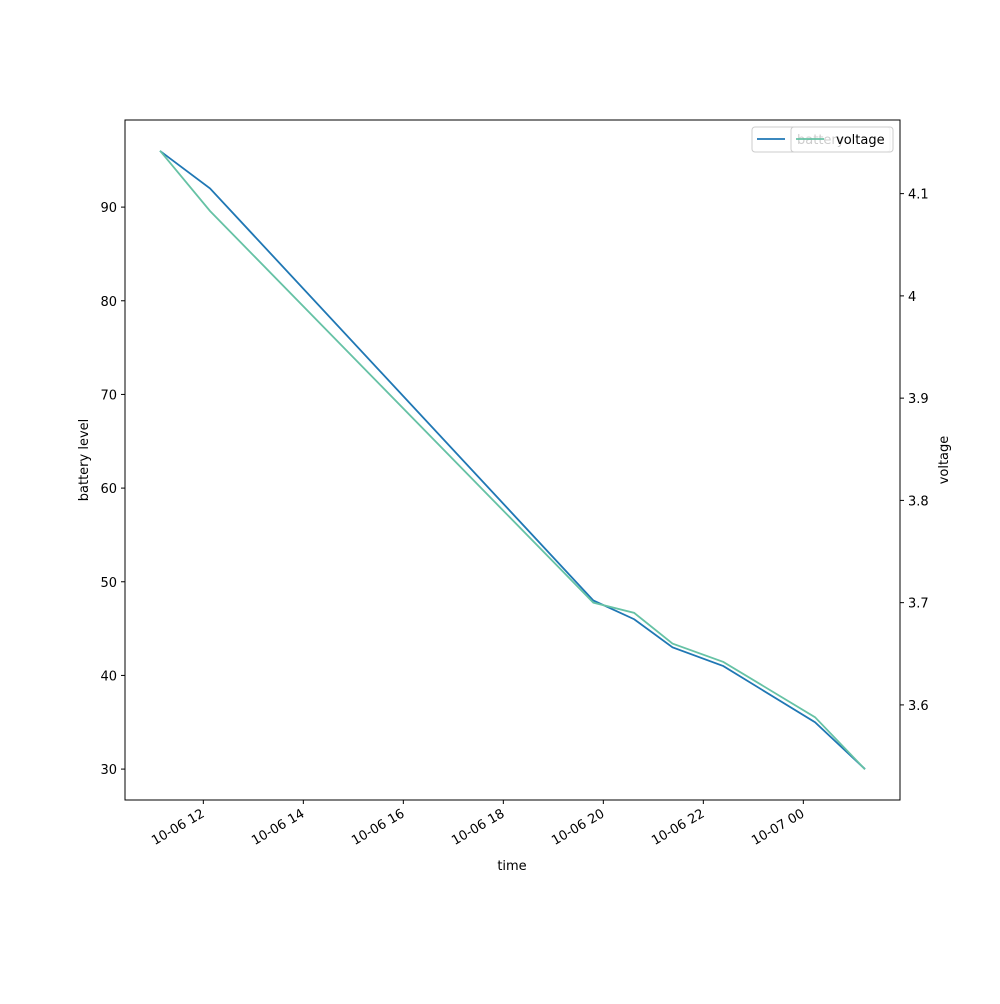 The height and width of the screenshot is (1004, 1000). Describe the element at coordinates (108, 583) in the screenshot. I see `y-tick-label: 50` at that location.